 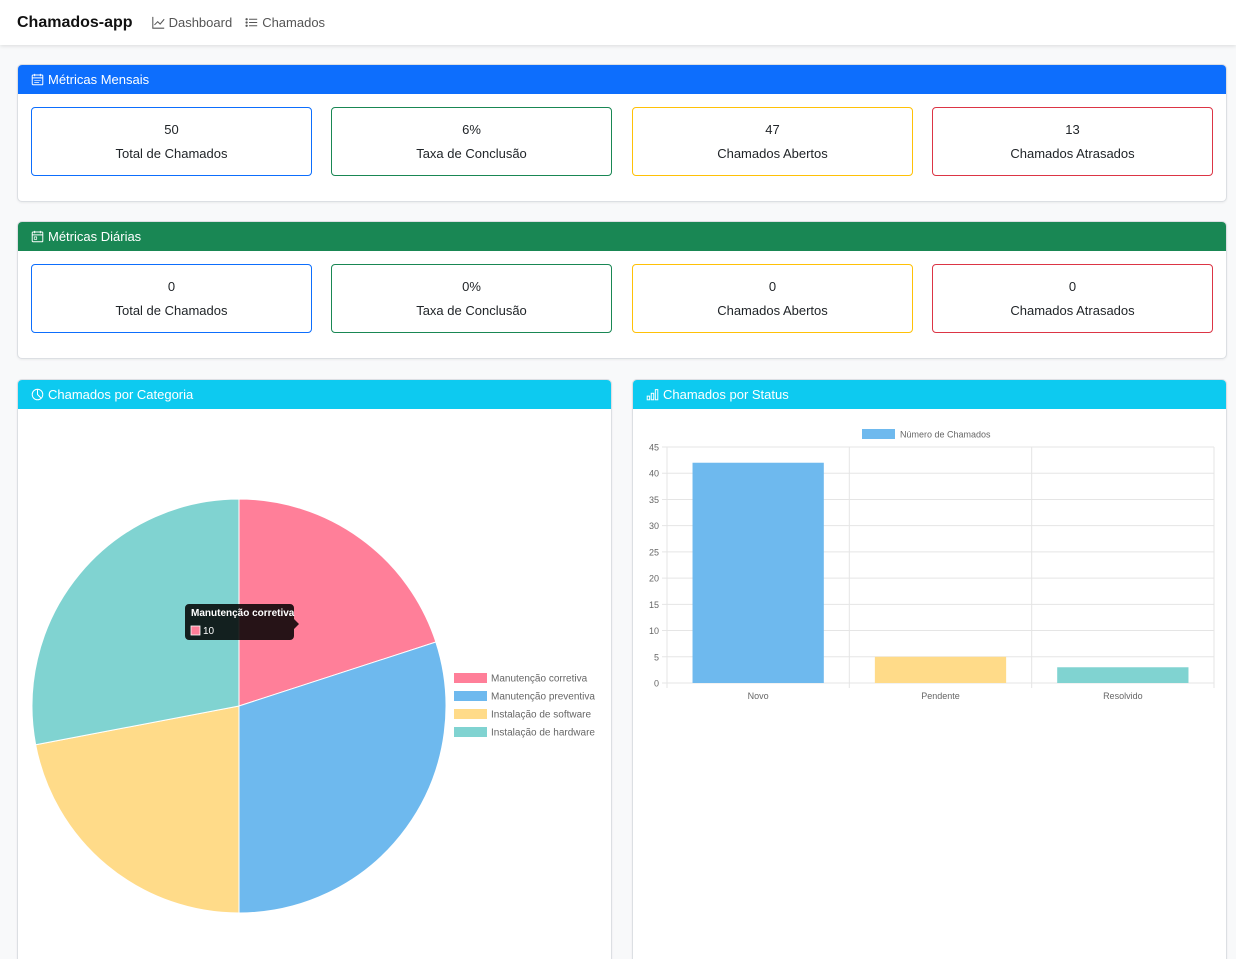 I want to click on y-tick-label: 10, so click(x=654, y=631).